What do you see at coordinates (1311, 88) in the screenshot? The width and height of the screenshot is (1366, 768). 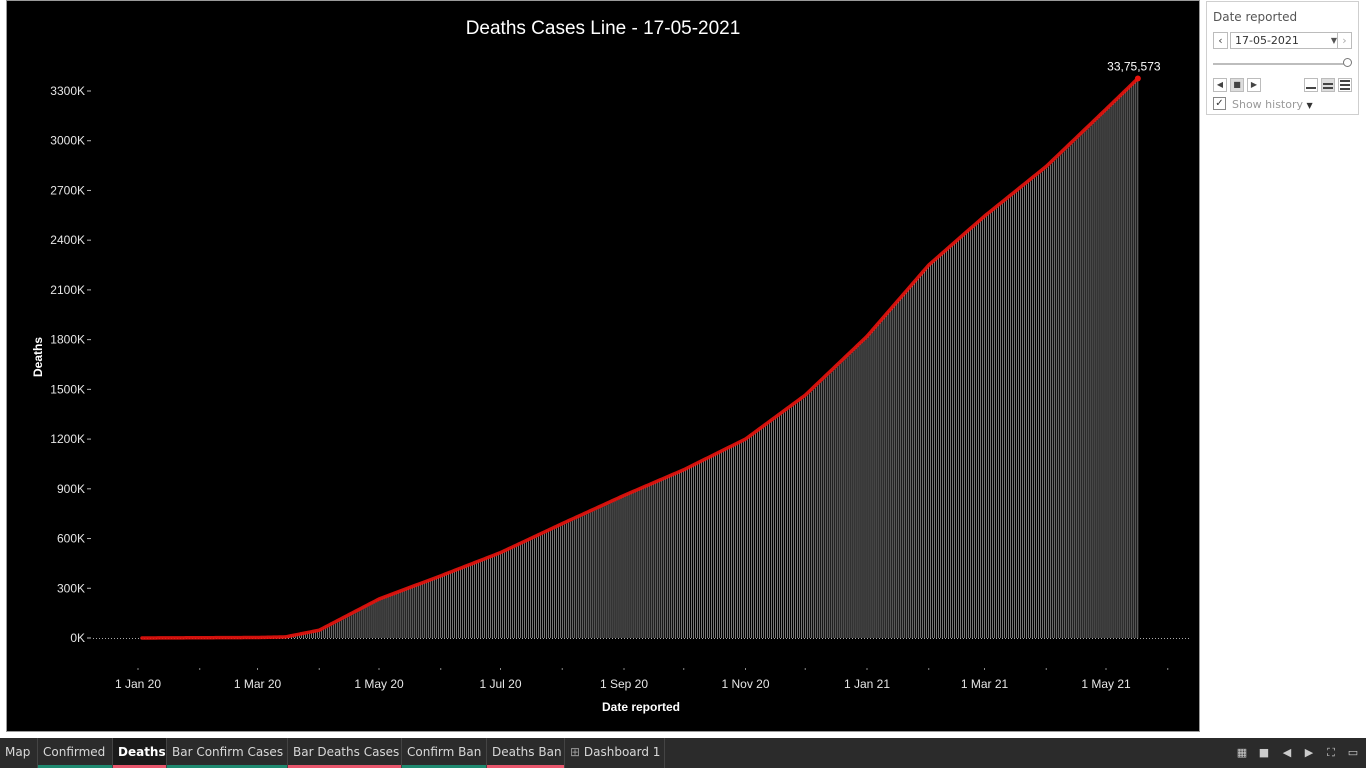 I see `speed-slow-glyph` at bounding box center [1311, 88].